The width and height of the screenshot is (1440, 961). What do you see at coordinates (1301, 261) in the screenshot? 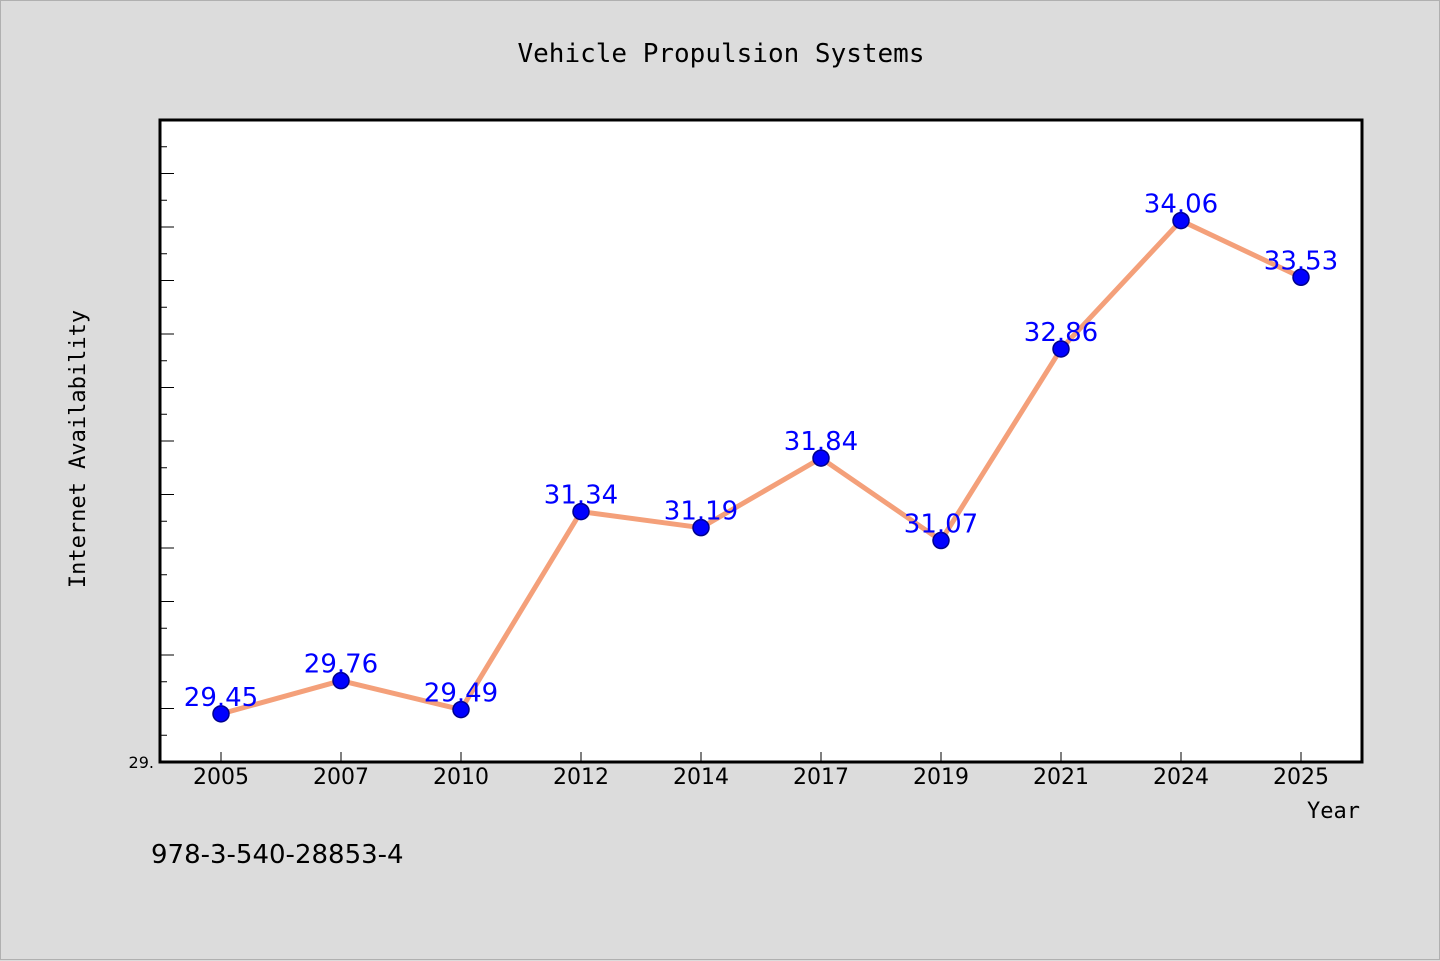
I see `data-label: 33.53` at bounding box center [1301, 261].